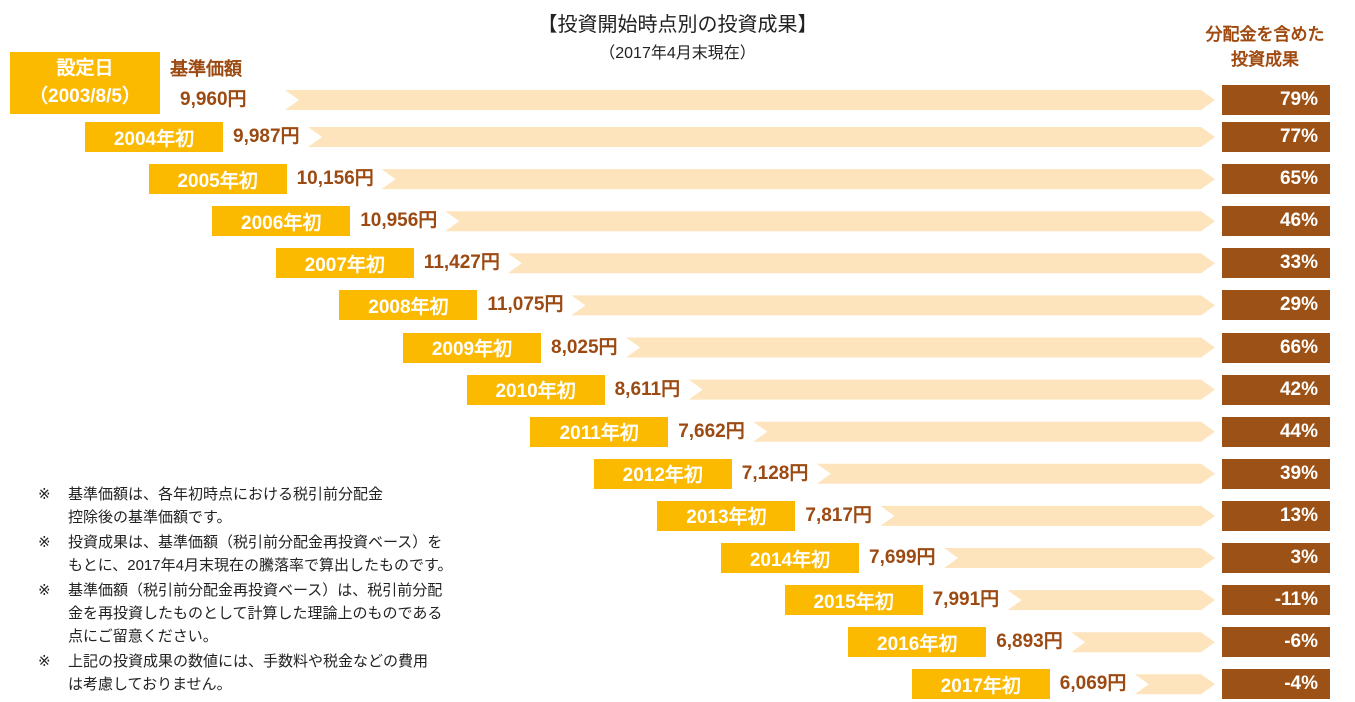 This screenshot has height=702, width=1355. What do you see at coordinates (248, 661) in the screenshot?
I see `note-line: 上記の投資成果の数値には、手数料や税金などの費用` at bounding box center [248, 661].